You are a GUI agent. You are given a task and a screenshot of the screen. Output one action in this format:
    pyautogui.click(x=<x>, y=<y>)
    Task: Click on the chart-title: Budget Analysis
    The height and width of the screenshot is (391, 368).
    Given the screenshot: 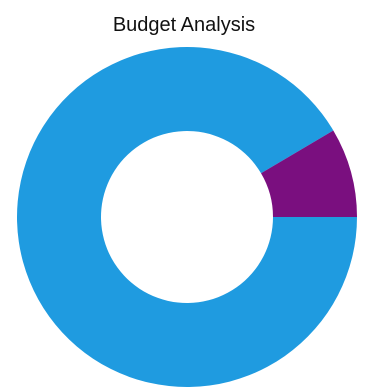 What is the action you would take?
    pyautogui.click(x=184, y=25)
    